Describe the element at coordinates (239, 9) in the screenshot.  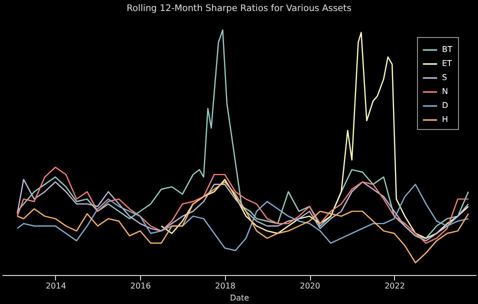
I see `chart-title: Rolling 12-Month Sharpe Ratios for Various Assets` at that location.